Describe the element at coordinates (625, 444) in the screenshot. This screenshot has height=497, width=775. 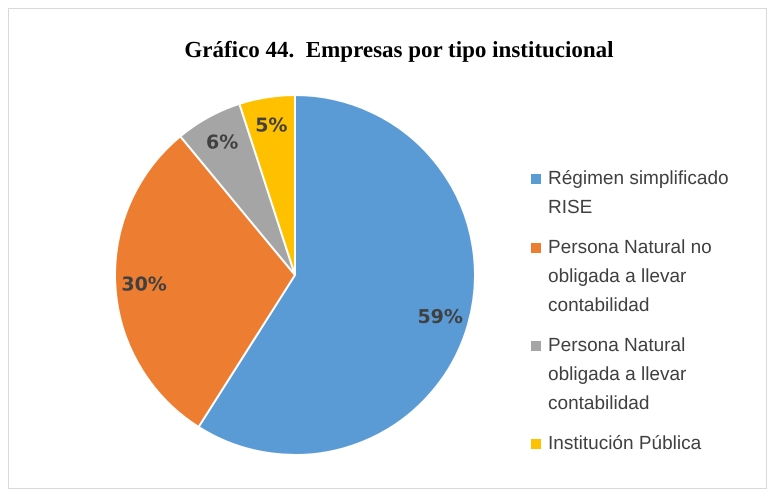
I see `legend-label: Institución Pública` at that location.